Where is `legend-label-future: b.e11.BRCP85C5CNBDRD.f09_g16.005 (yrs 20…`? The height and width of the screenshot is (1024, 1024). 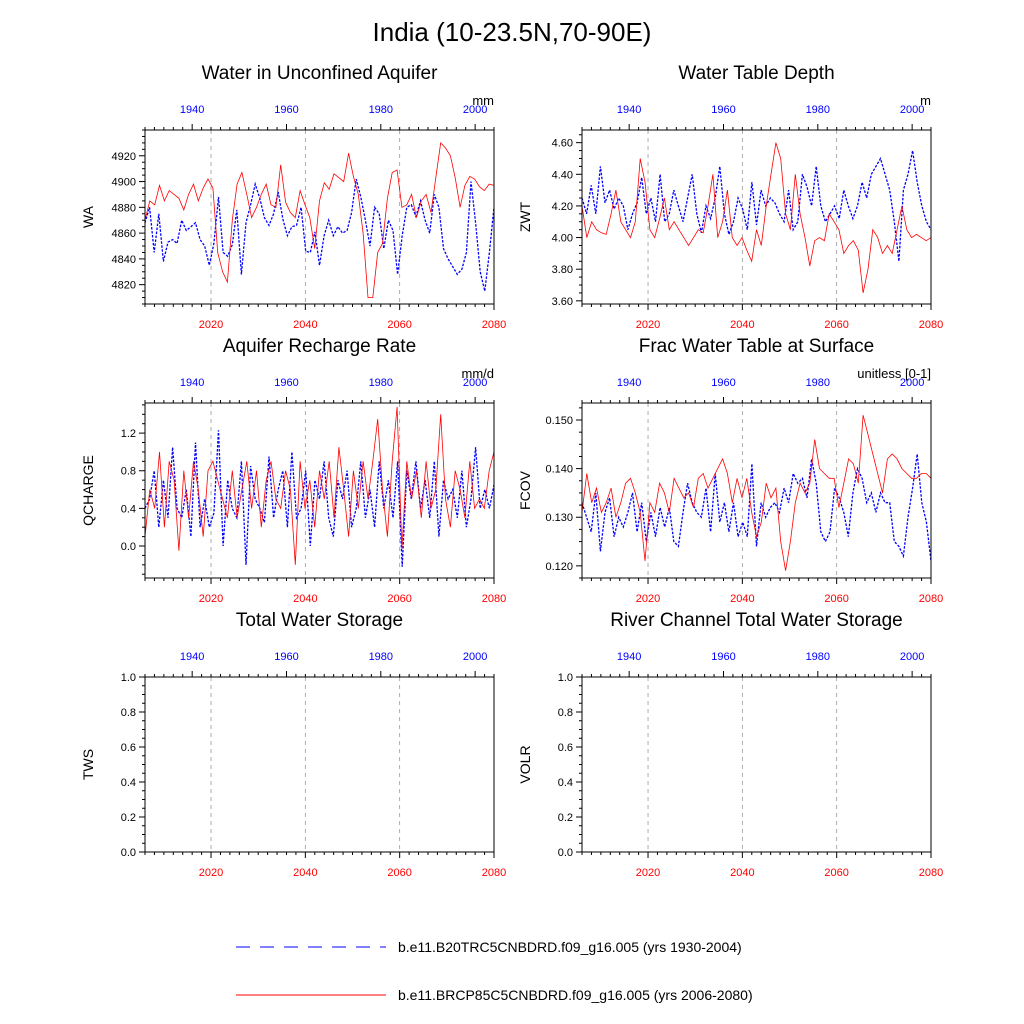 legend-label-future: b.e11.BRCP85C5CNBDRD.f09_g16.005 (yrs 20… is located at coordinates (575, 995).